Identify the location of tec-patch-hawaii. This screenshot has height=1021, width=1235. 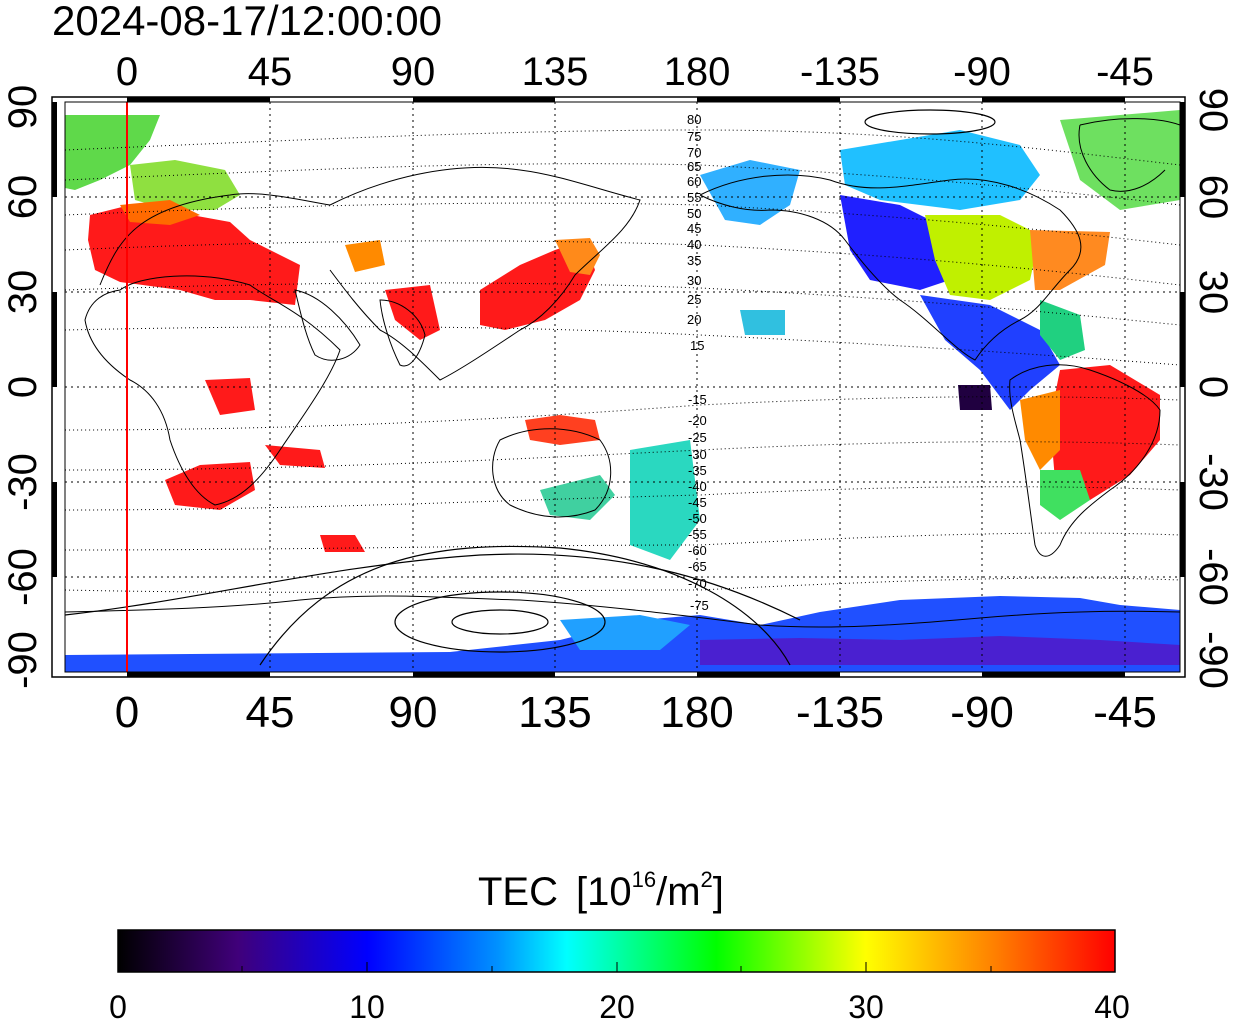
(762, 322).